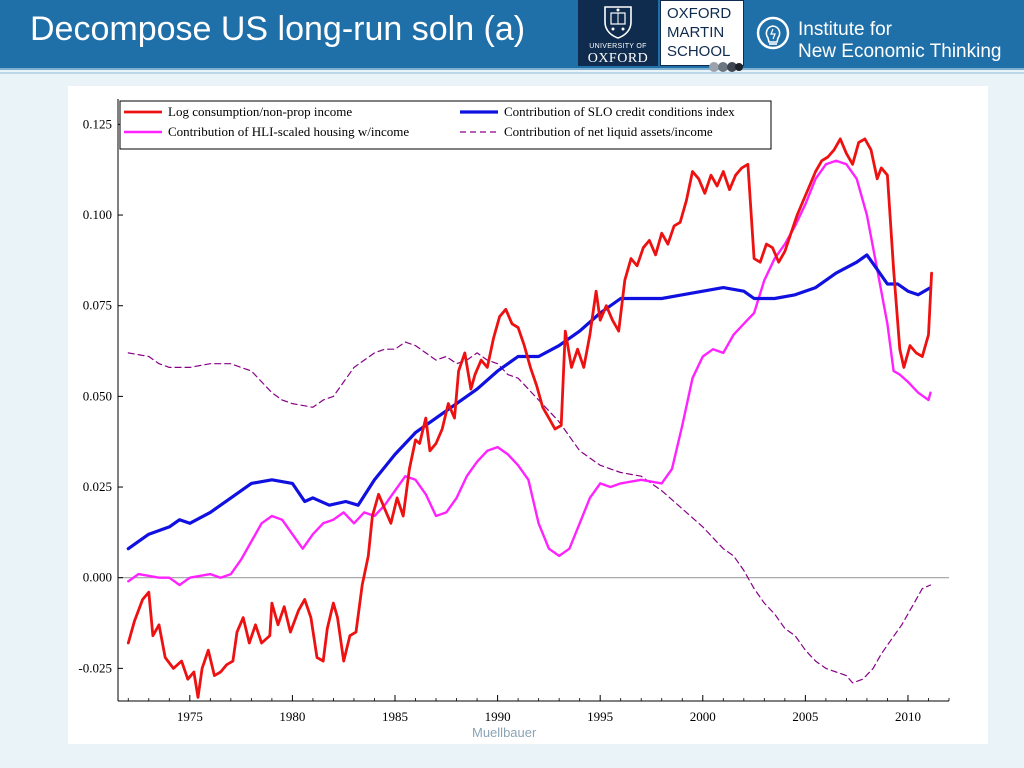 The image size is (1024, 768). What do you see at coordinates (292, 716) in the screenshot?
I see `x-tick-label: 1980` at bounding box center [292, 716].